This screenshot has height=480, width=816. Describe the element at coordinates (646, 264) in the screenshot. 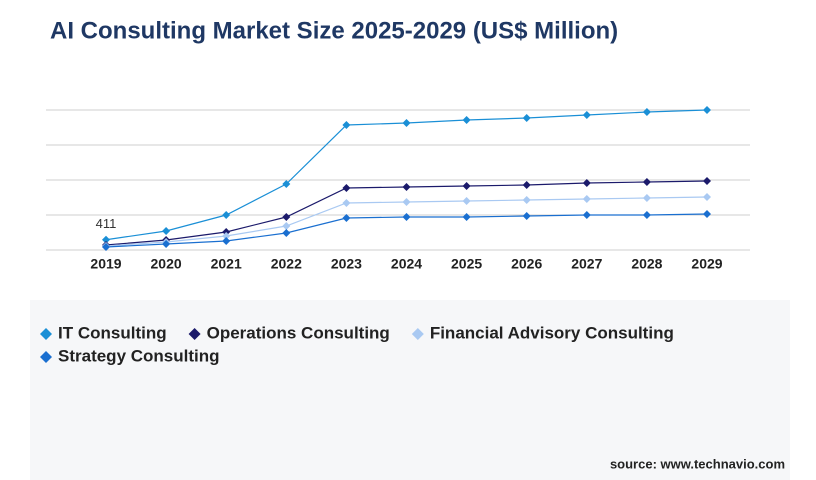

I see `x-tick-label: 2028` at that location.